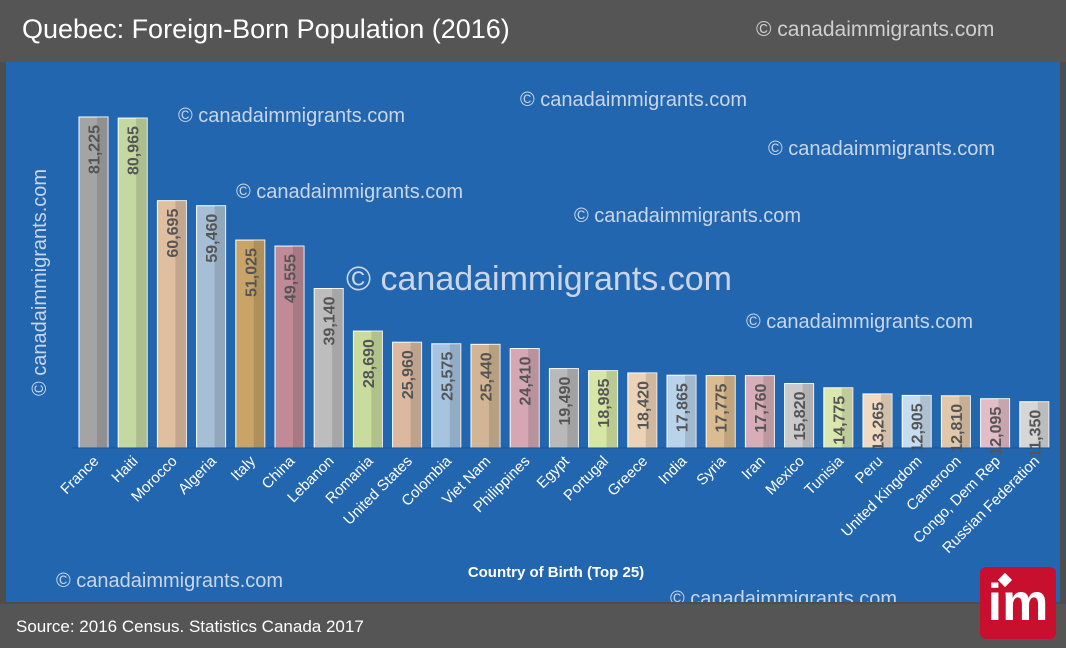 This screenshot has width=1066, height=648. I want to click on bar-value-label: 59,460, so click(212, 238).